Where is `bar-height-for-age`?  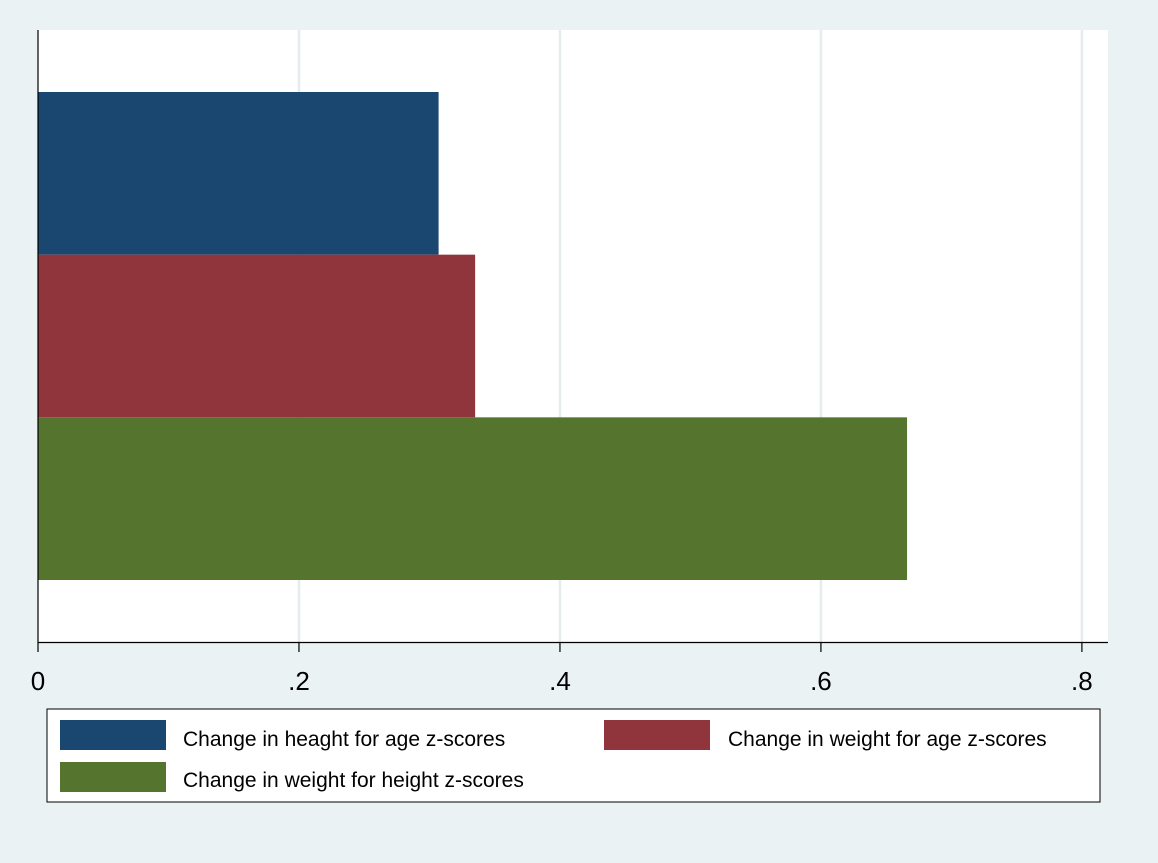
bar-height-for-age is located at coordinates (238, 173).